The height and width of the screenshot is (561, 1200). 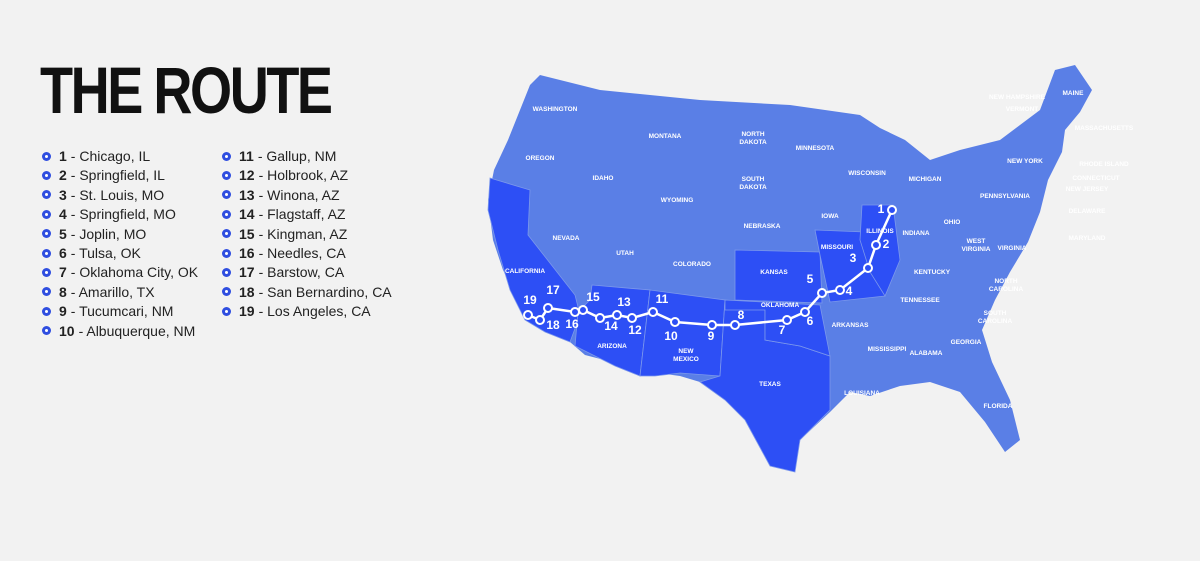 What do you see at coordinates (302, 253) in the screenshot?
I see `stop-name: - Needles, CA` at bounding box center [302, 253].